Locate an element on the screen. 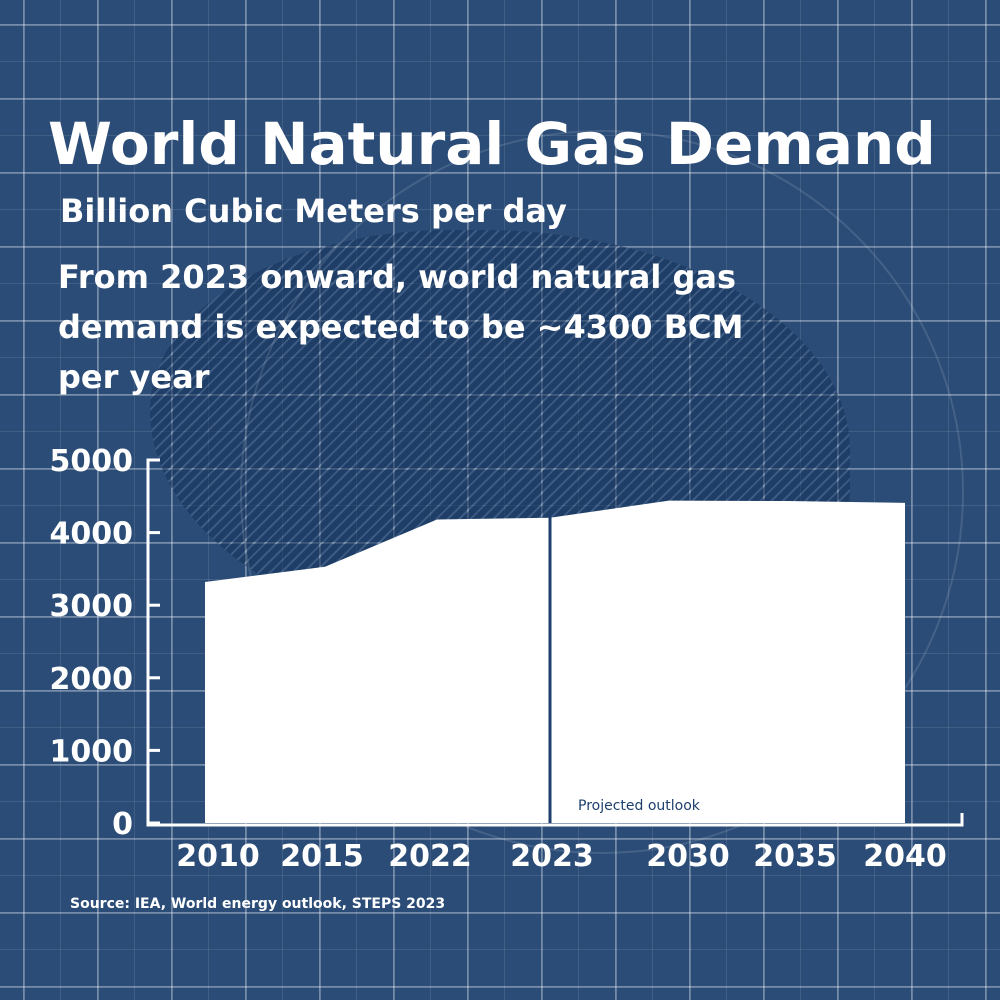 The width and height of the screenshot is (1000, 1000). x-tick-label: 2022 is located at coordinates (430, 856).